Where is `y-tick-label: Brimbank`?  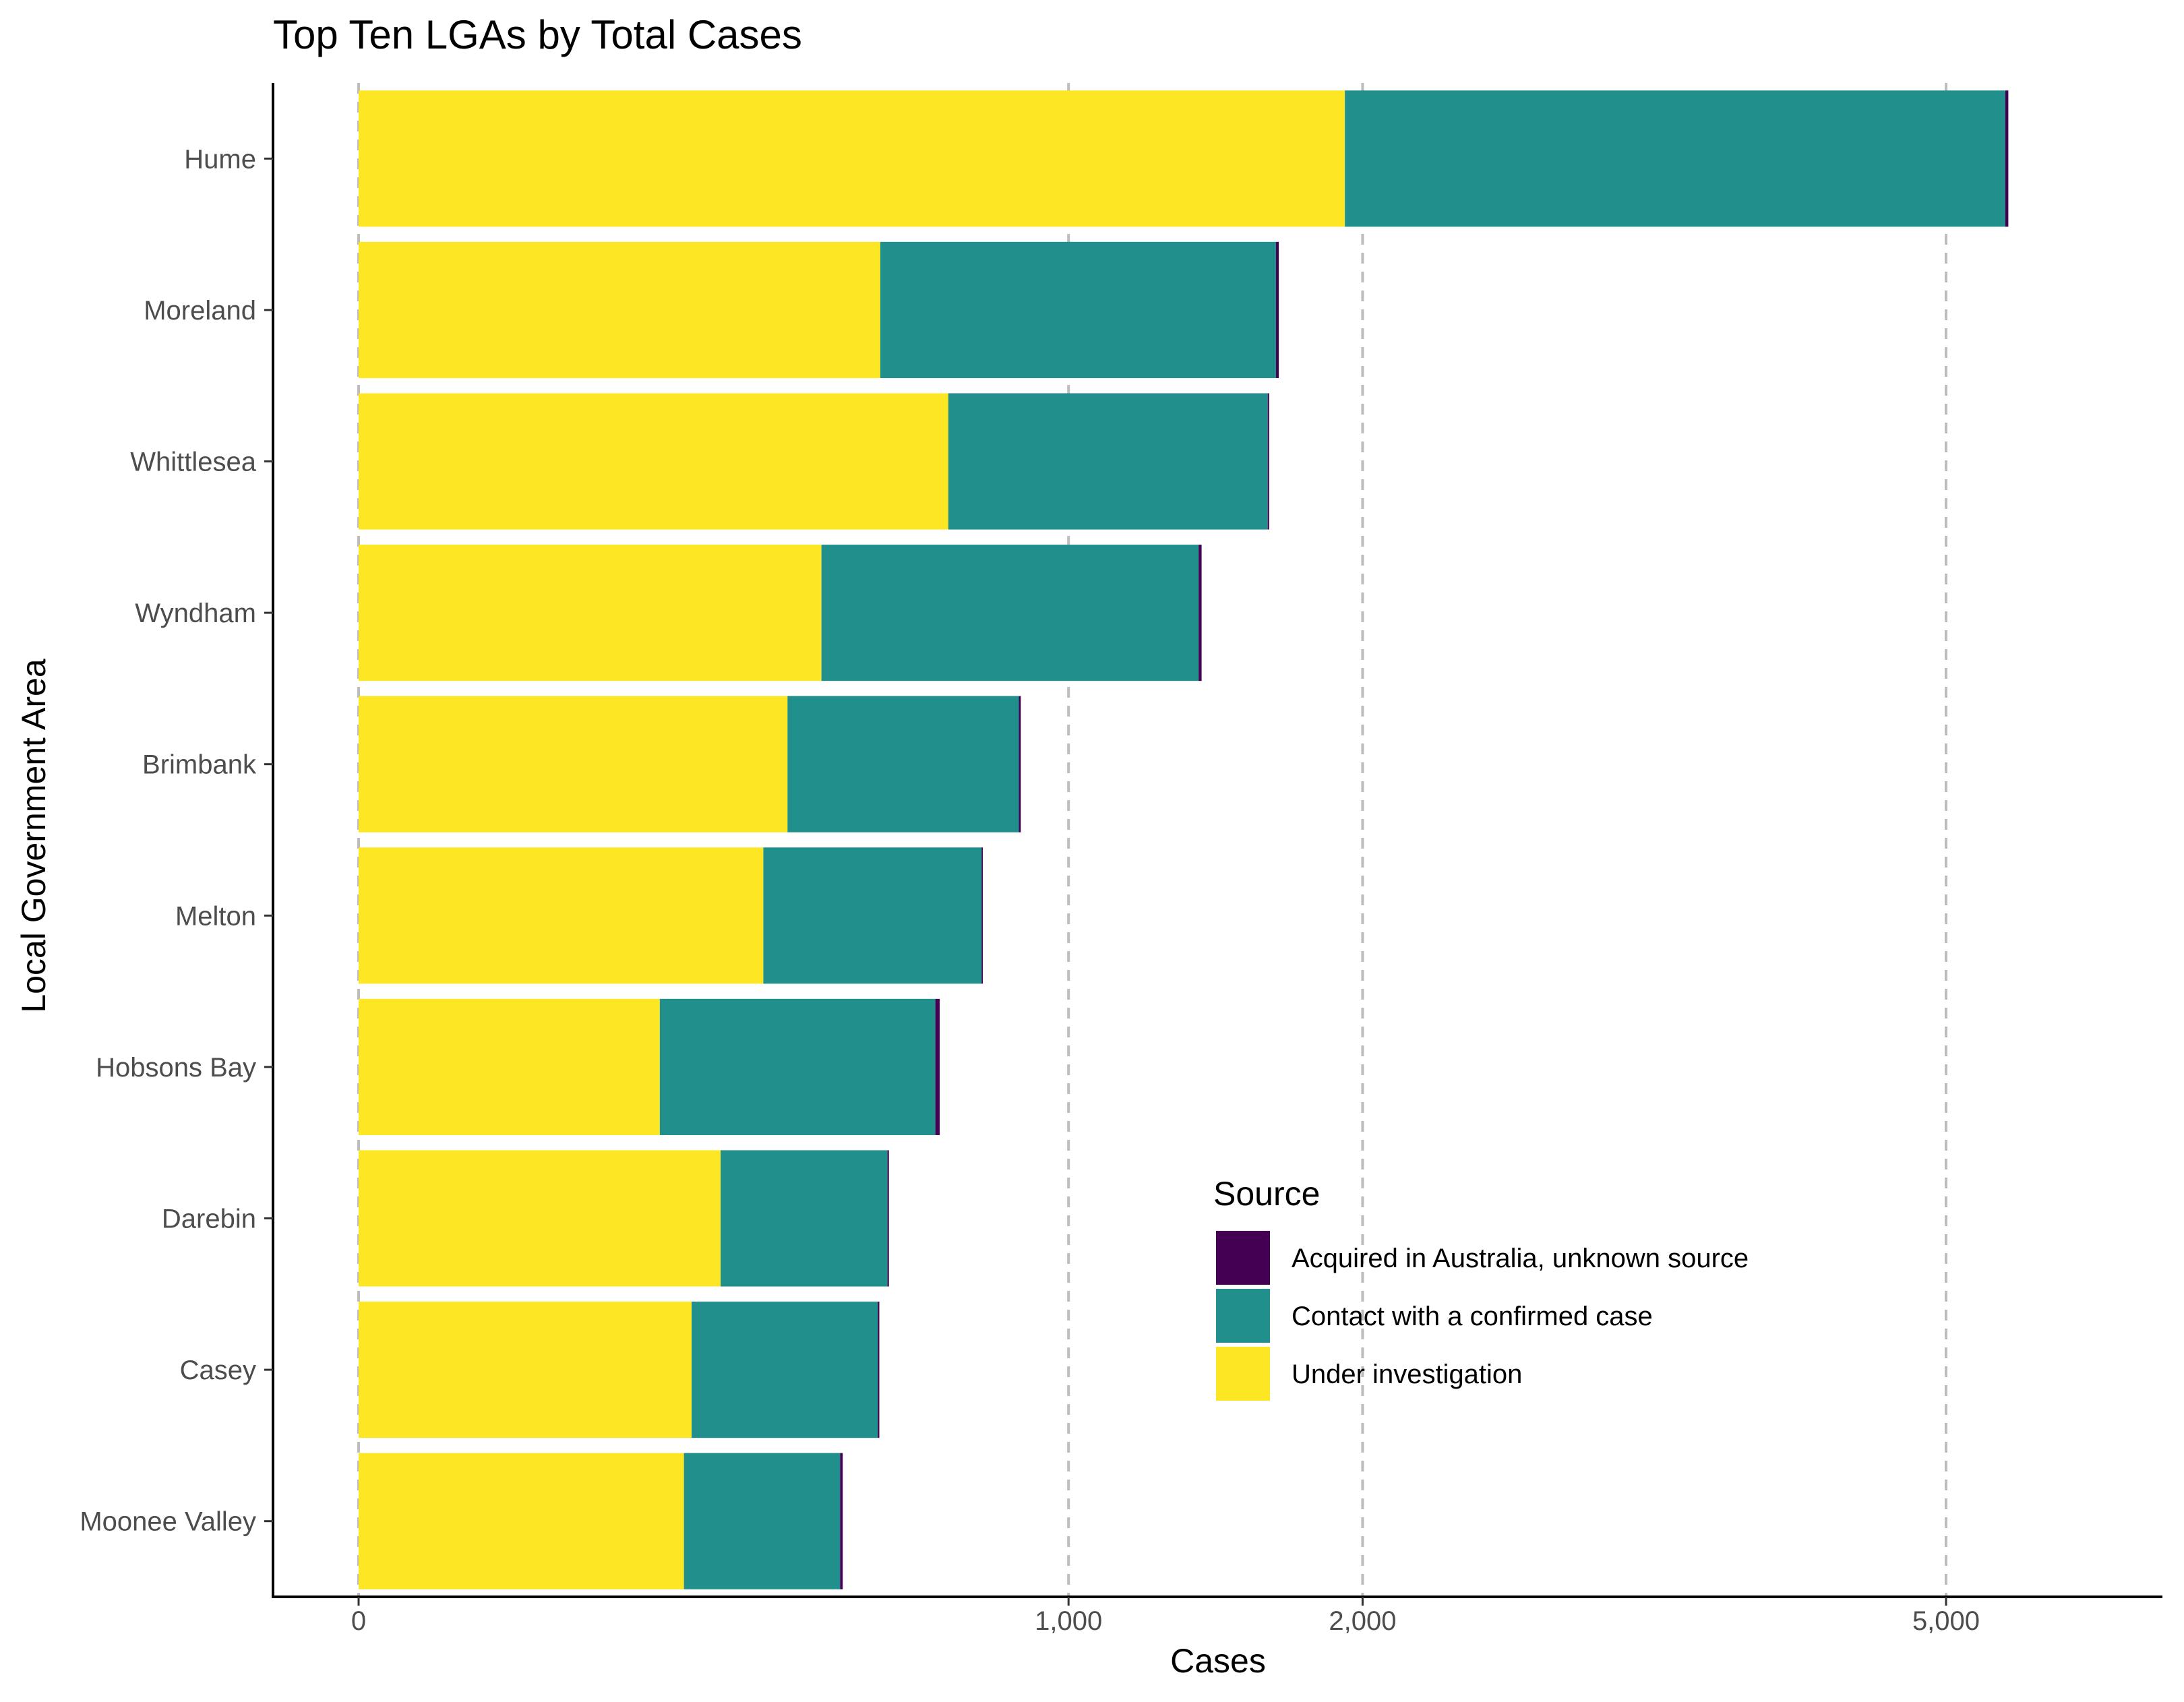 y-tick-label: Brimbank is located at coordinates (199, 765).